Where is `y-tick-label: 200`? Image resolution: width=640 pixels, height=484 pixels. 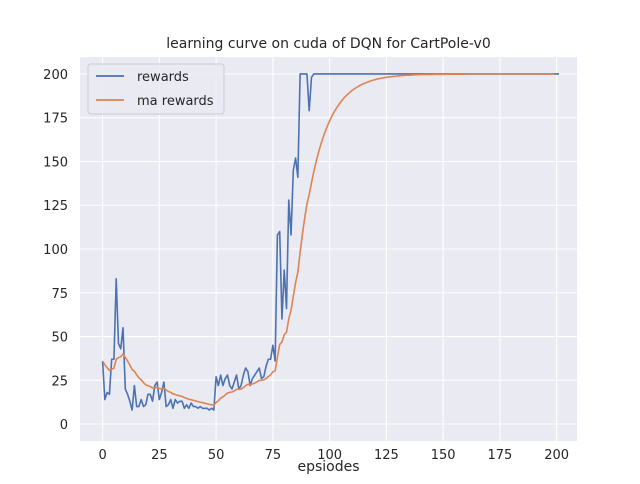
y-tick-label: 200 is located at coordinates (55, 75).